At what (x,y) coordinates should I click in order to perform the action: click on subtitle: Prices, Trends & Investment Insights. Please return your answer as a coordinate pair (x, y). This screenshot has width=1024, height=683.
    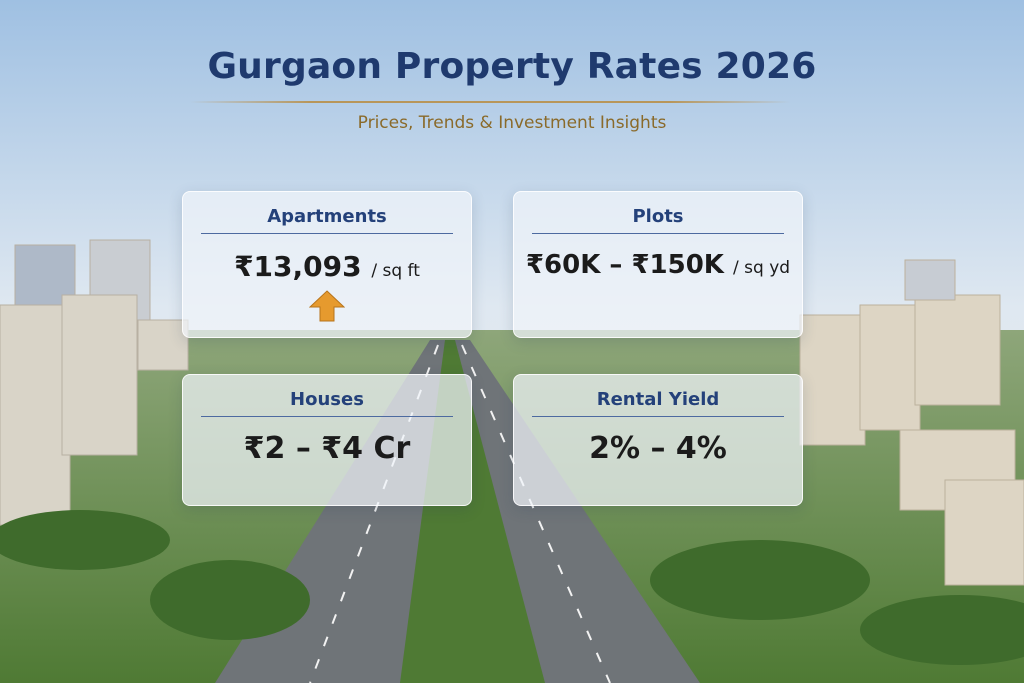
    Looking at the image, I should click on (512, 123).